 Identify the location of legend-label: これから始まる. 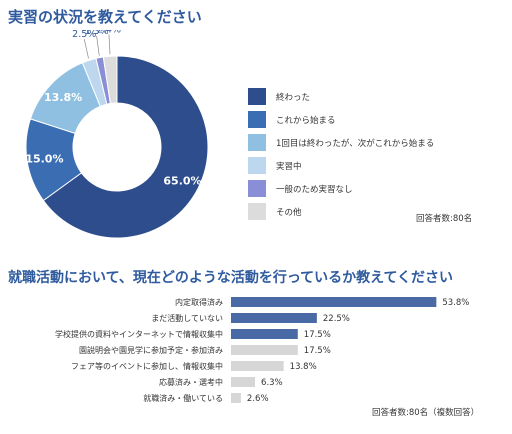
(306, 120).